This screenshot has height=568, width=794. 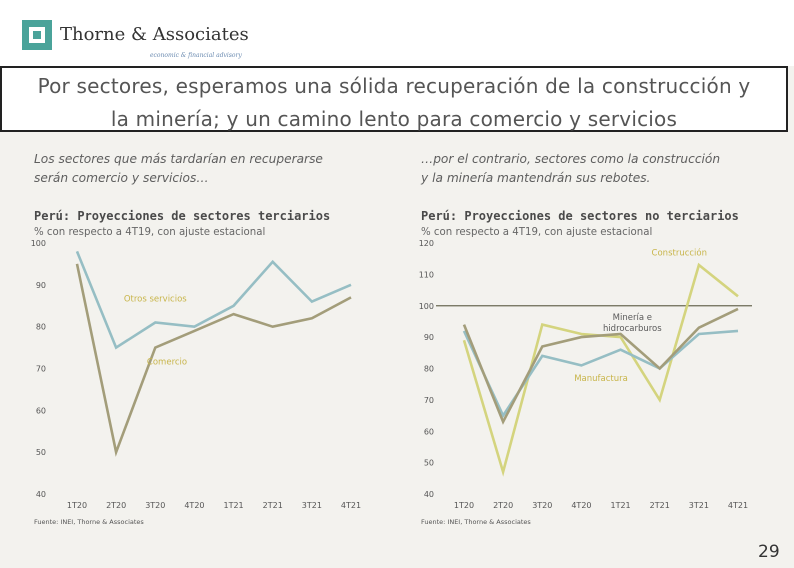 What do you see at coordinates (601, 379) in the screenshot?
I see `right-series-label: Manufactura` at bounding box center [601, 379].